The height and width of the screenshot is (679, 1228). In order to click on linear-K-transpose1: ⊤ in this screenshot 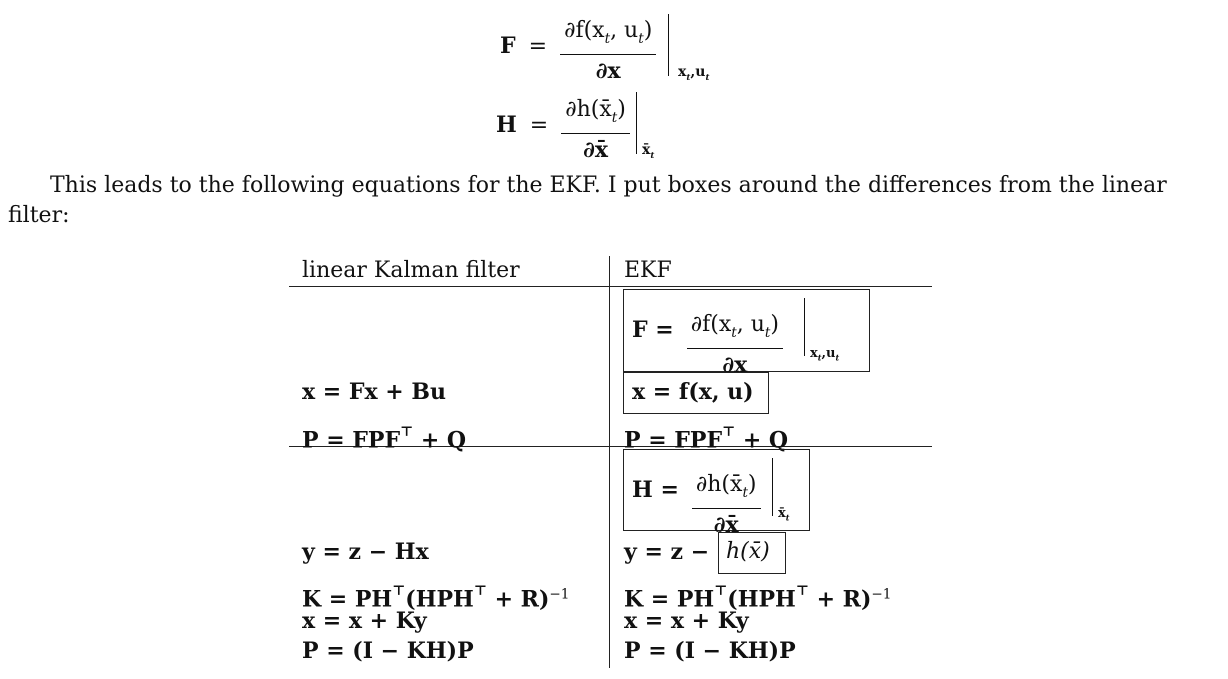, I will do `click(399, 591)`.